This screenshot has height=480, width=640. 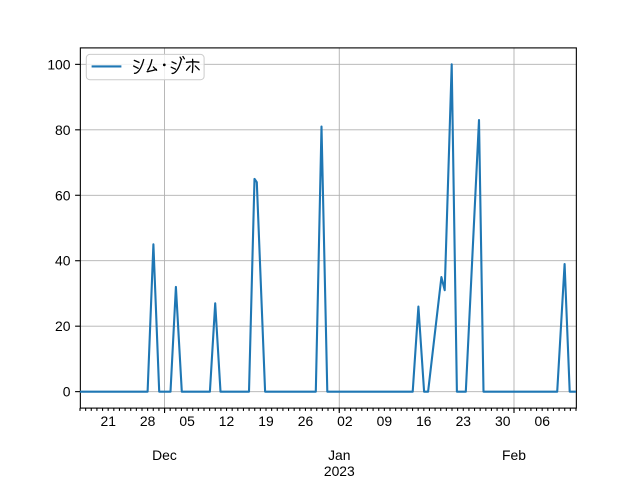 What do you see at coordinates (345, 421) in the screenshot?
I see `svg-text: 02` at bounding box center [345, 421].